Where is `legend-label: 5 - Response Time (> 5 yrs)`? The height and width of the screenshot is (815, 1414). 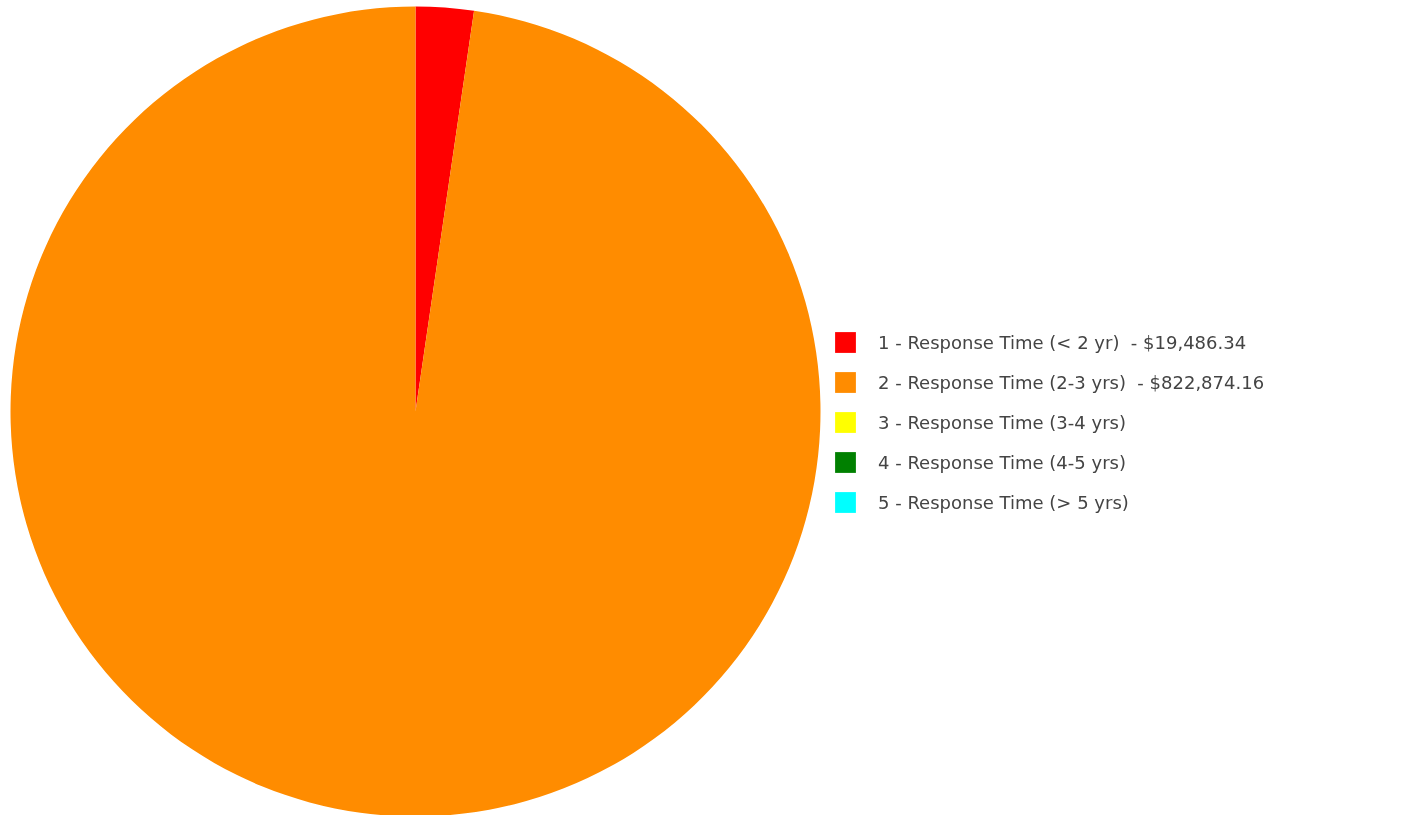 legend-label: 5 - Response Time (> 5 yrs) is located at coordinates (1003, 502).